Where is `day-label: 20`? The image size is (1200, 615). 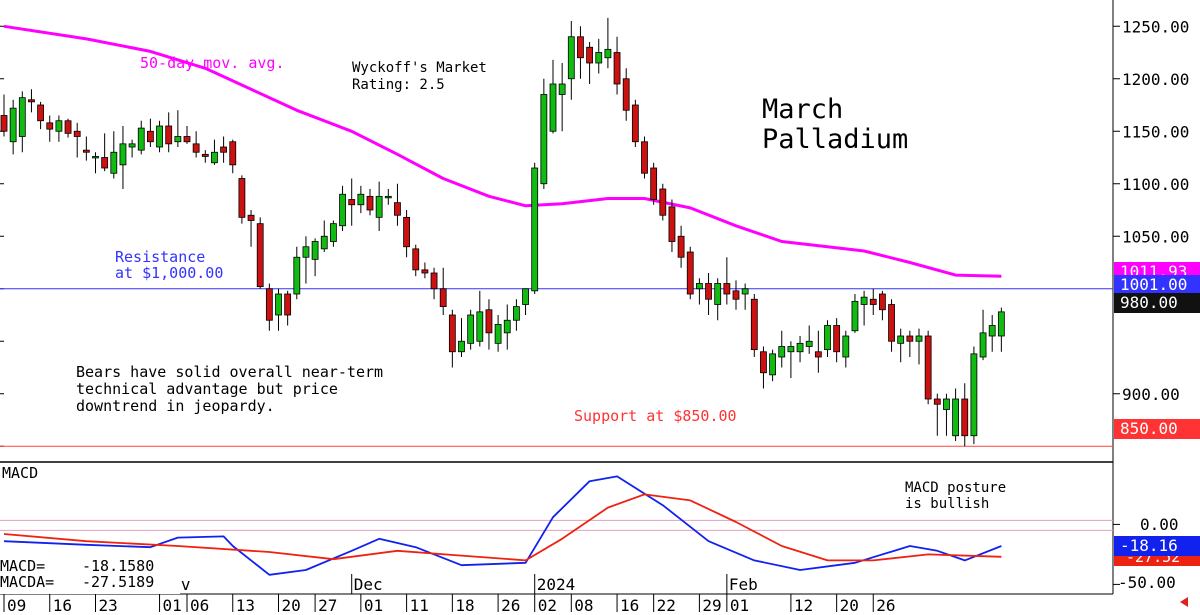
day-label: 20 is located at coordinates (849, 605).